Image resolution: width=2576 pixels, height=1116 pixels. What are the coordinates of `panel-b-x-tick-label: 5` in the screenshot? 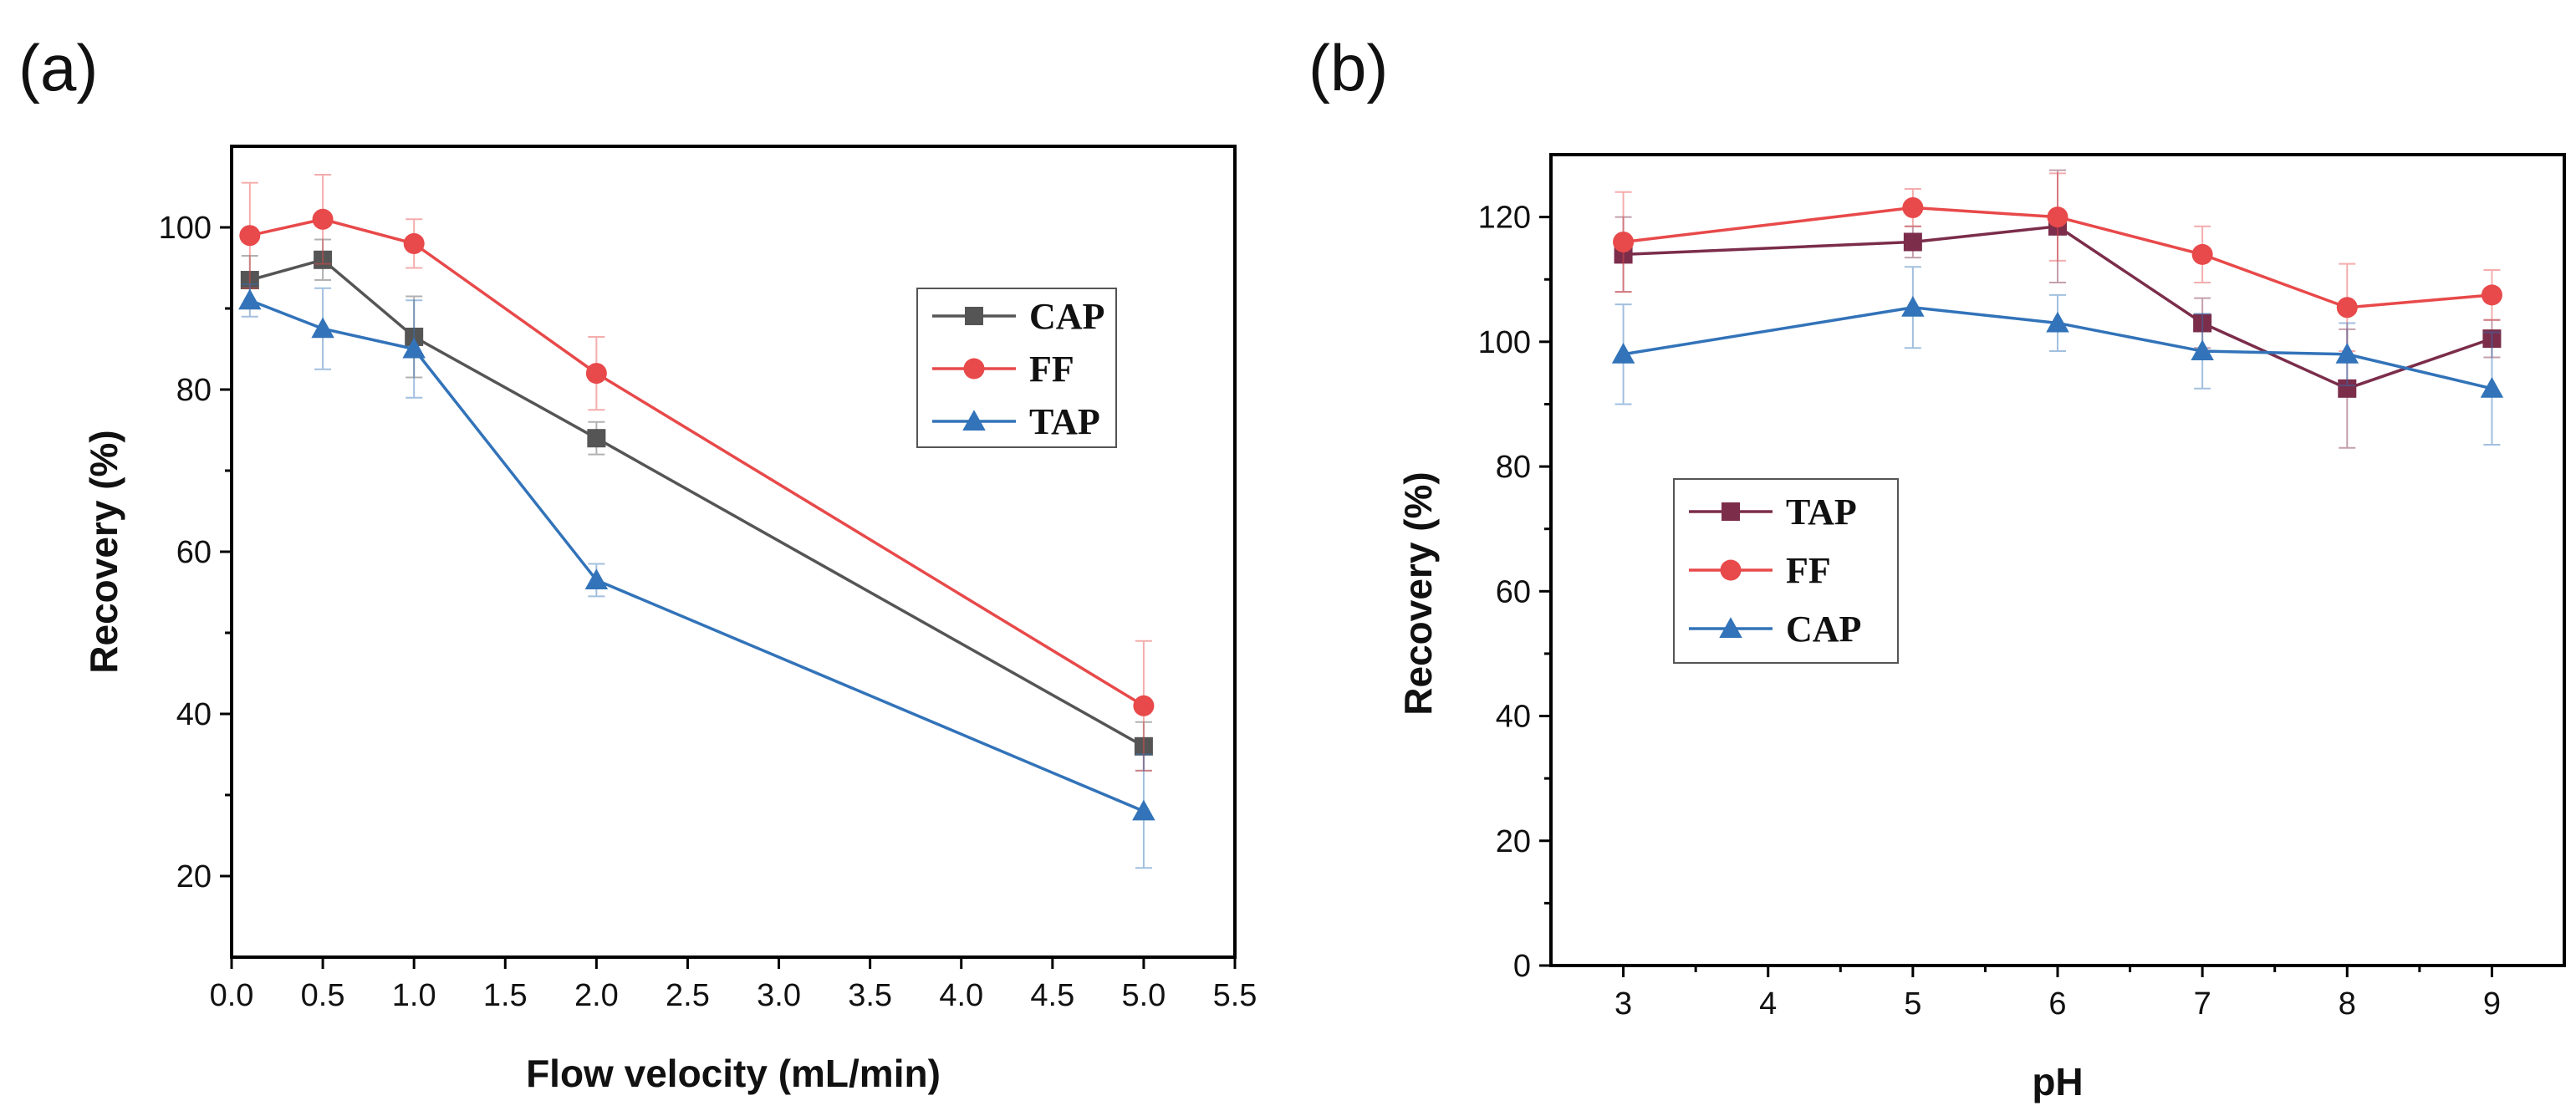 It's located at (1913, 1004).